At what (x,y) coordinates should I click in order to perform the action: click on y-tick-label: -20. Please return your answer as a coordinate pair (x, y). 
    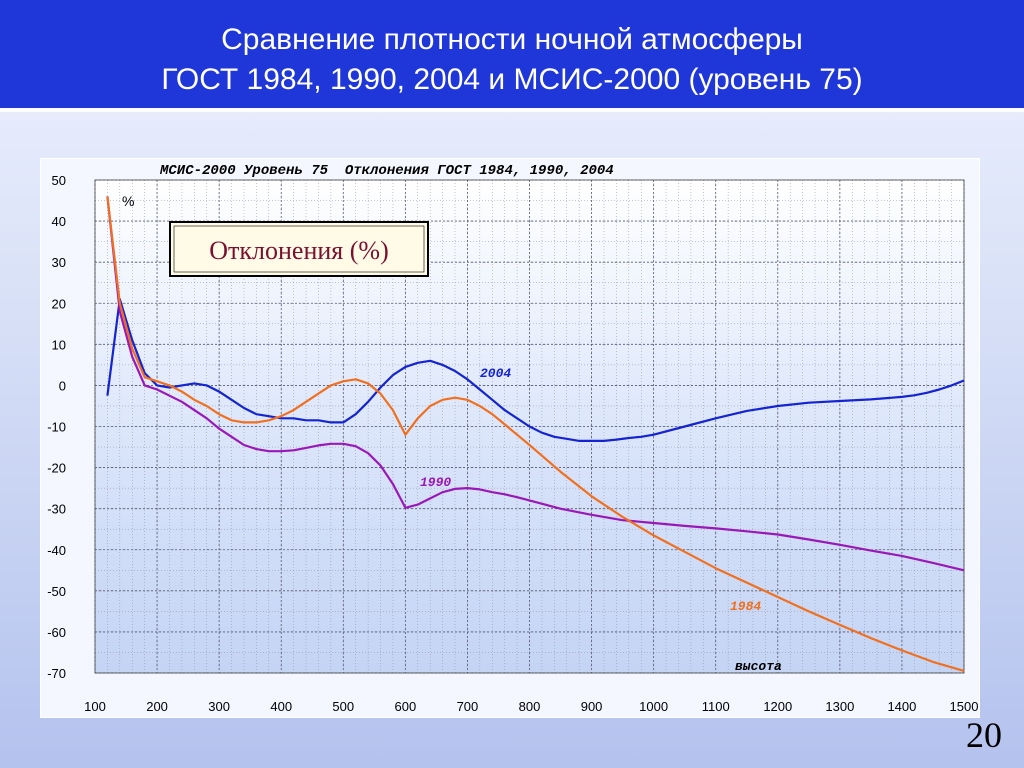
    Looking at the image, I should click on (56, 468).